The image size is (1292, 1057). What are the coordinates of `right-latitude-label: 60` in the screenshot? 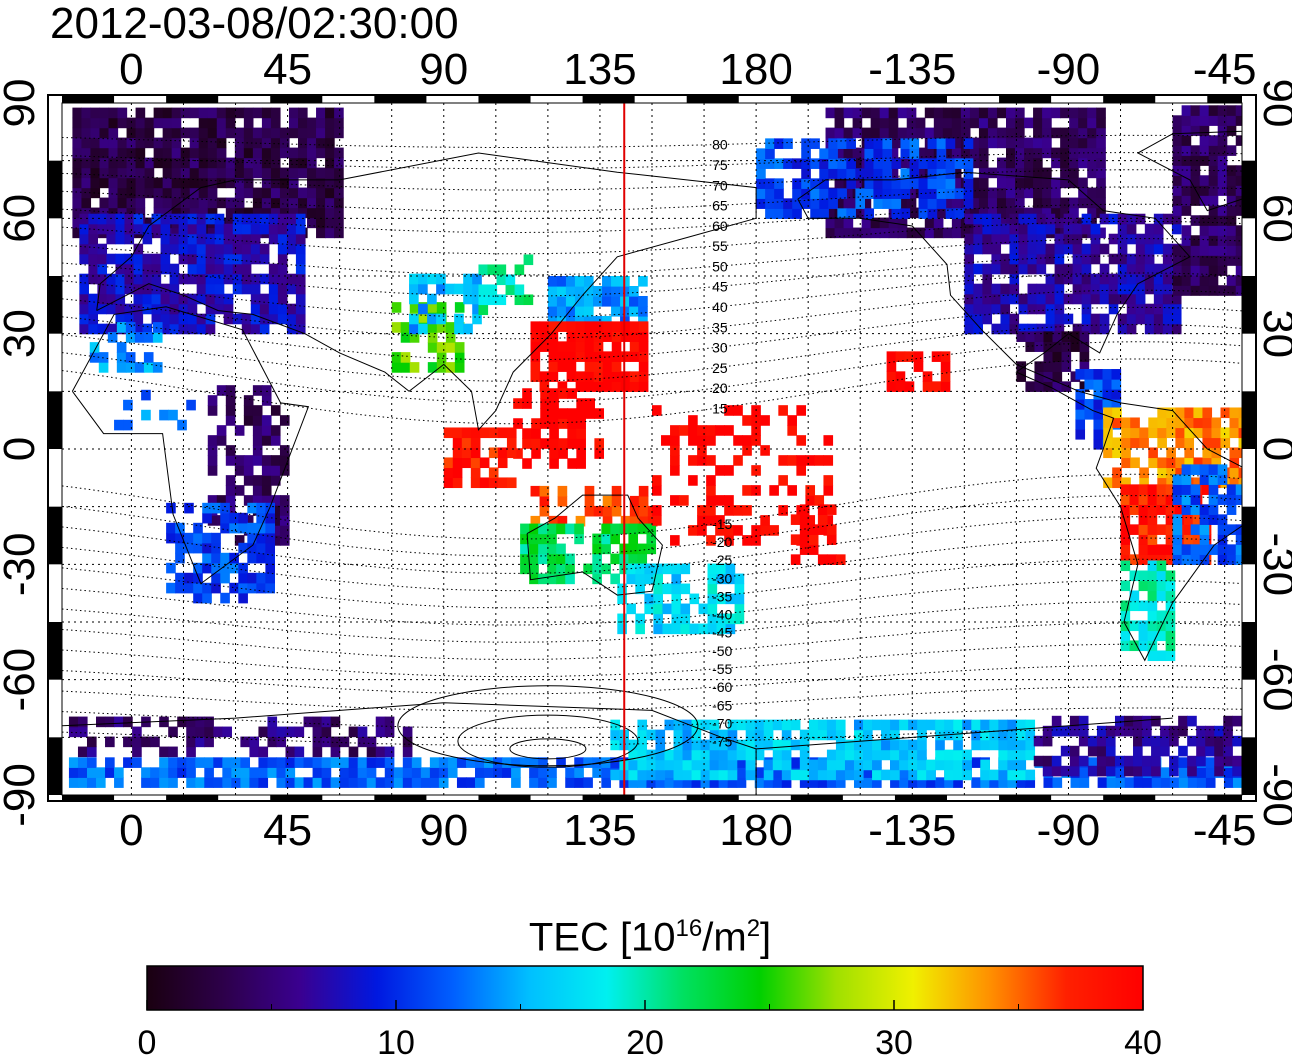 It's located at (1273, 218).